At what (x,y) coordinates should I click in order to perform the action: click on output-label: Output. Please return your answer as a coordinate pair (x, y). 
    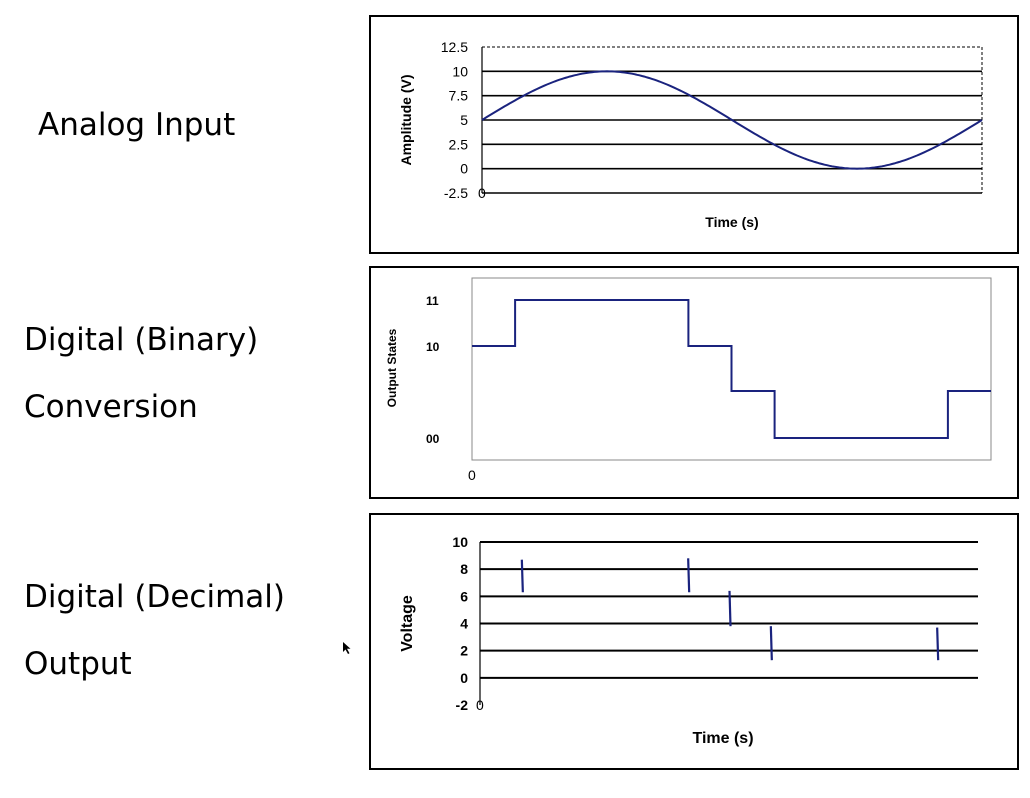
    Looking at the image, I should click on (78, 664).